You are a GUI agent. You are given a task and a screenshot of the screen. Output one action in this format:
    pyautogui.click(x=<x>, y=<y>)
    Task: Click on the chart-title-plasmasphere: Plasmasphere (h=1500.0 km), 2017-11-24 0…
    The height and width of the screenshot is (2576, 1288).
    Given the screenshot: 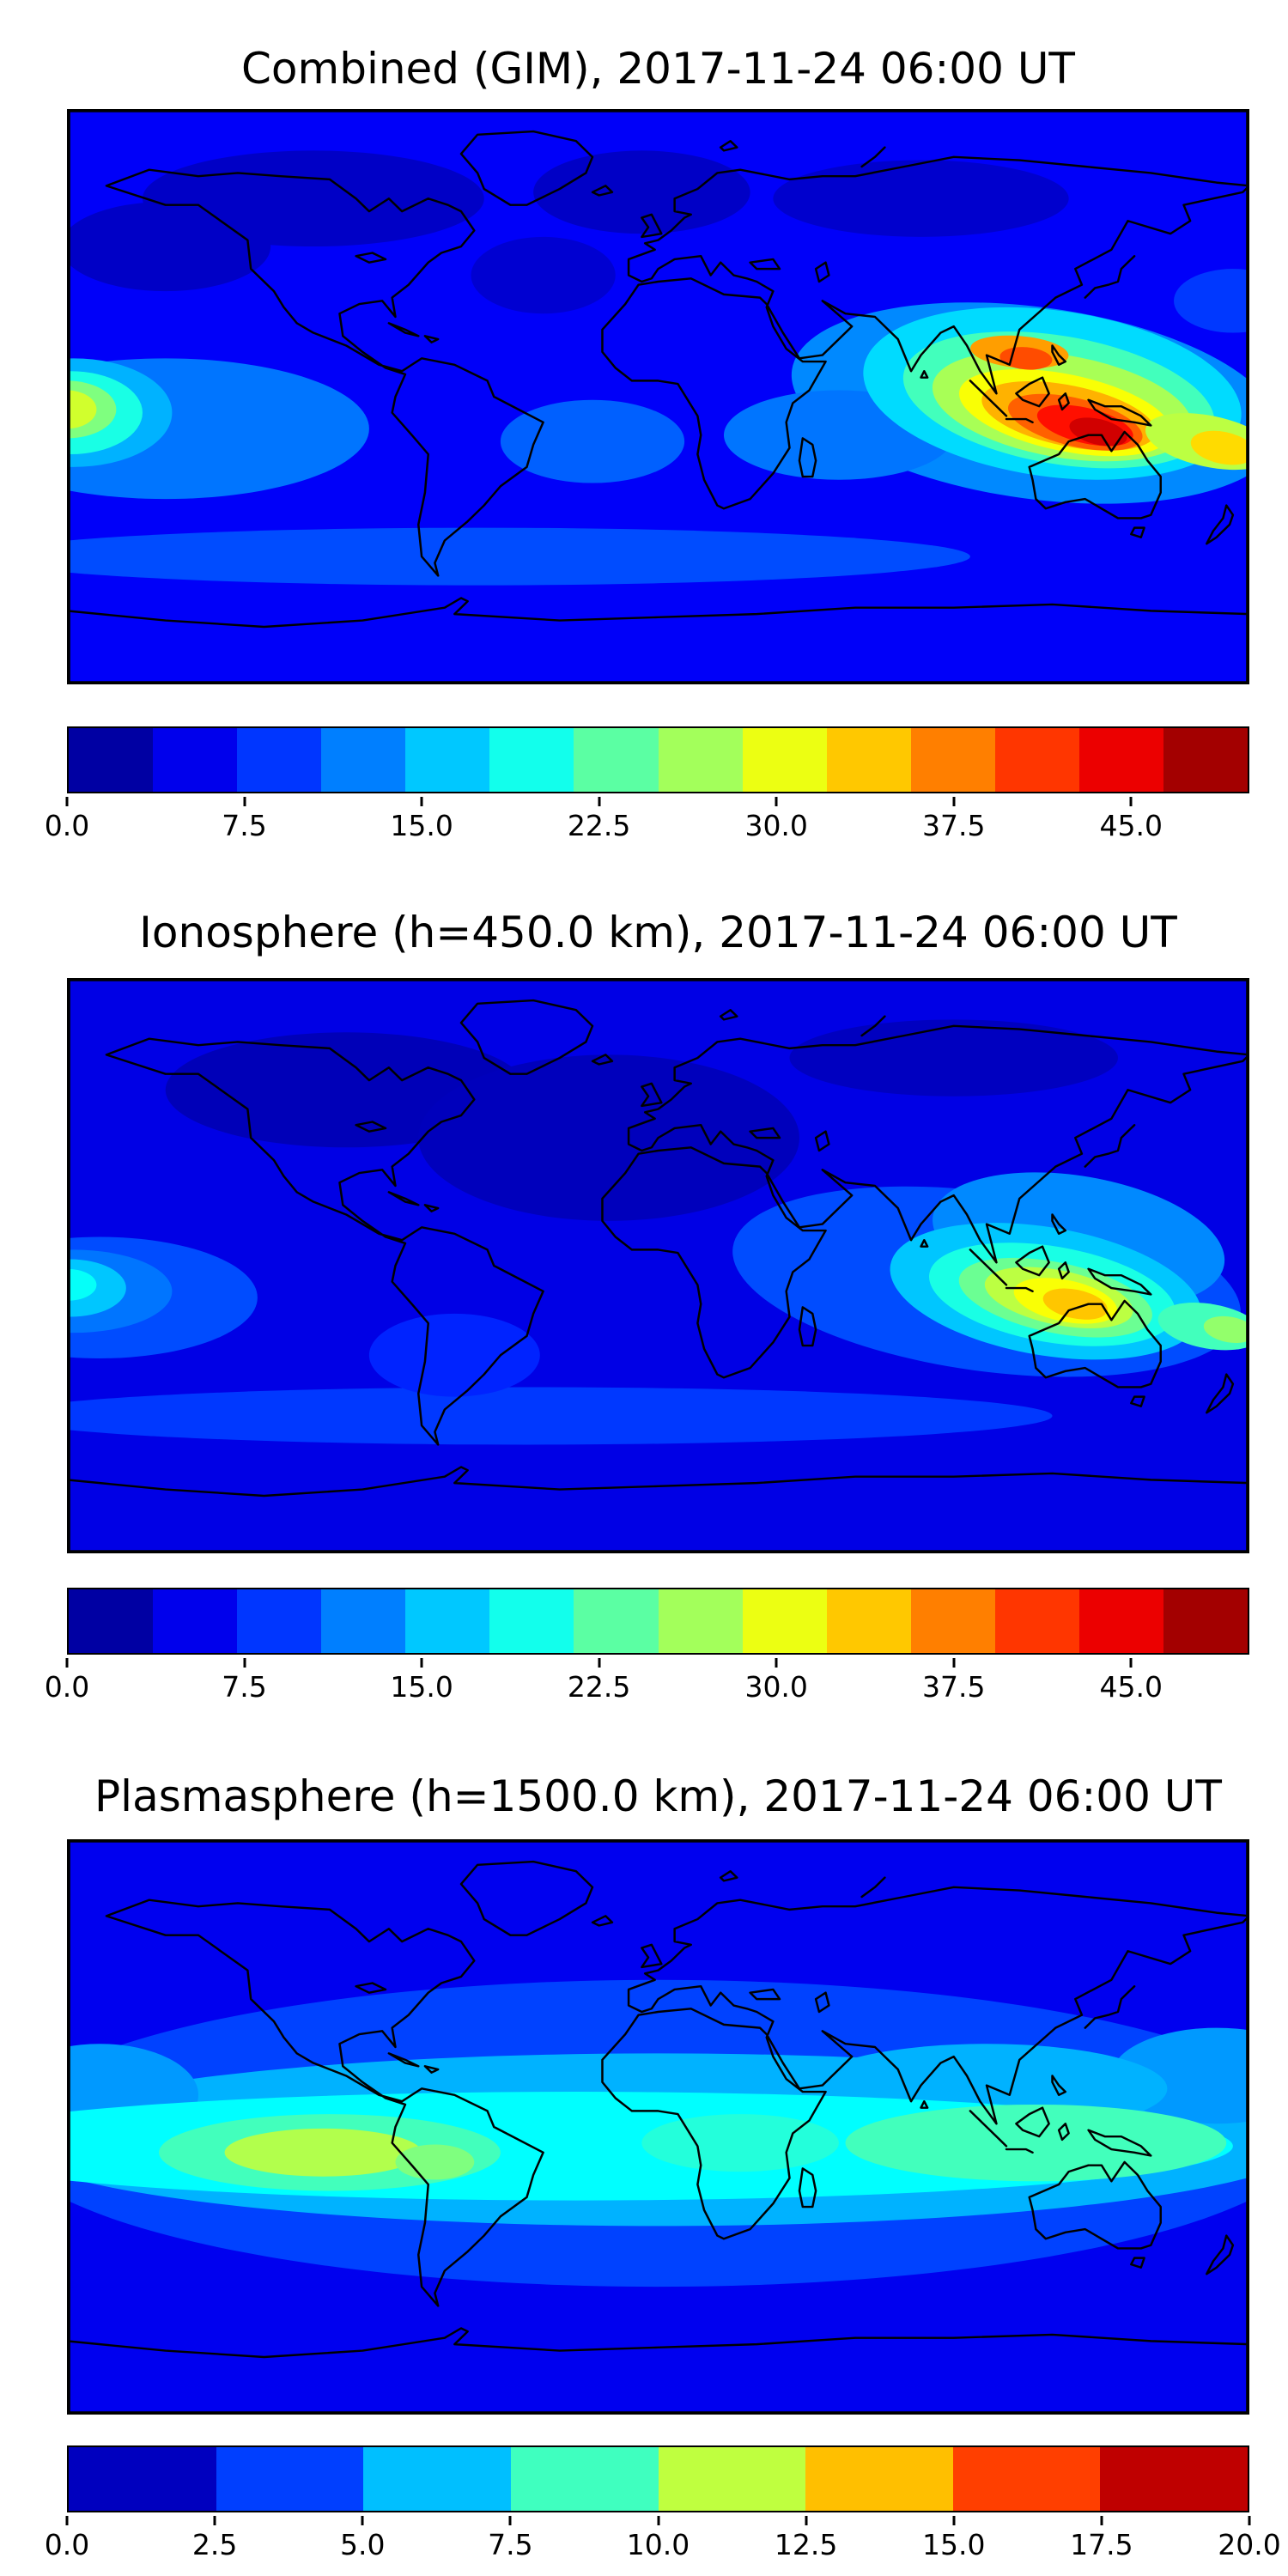 What is the action you would take?
    pyautogui.click(x=658, y=1796)
    